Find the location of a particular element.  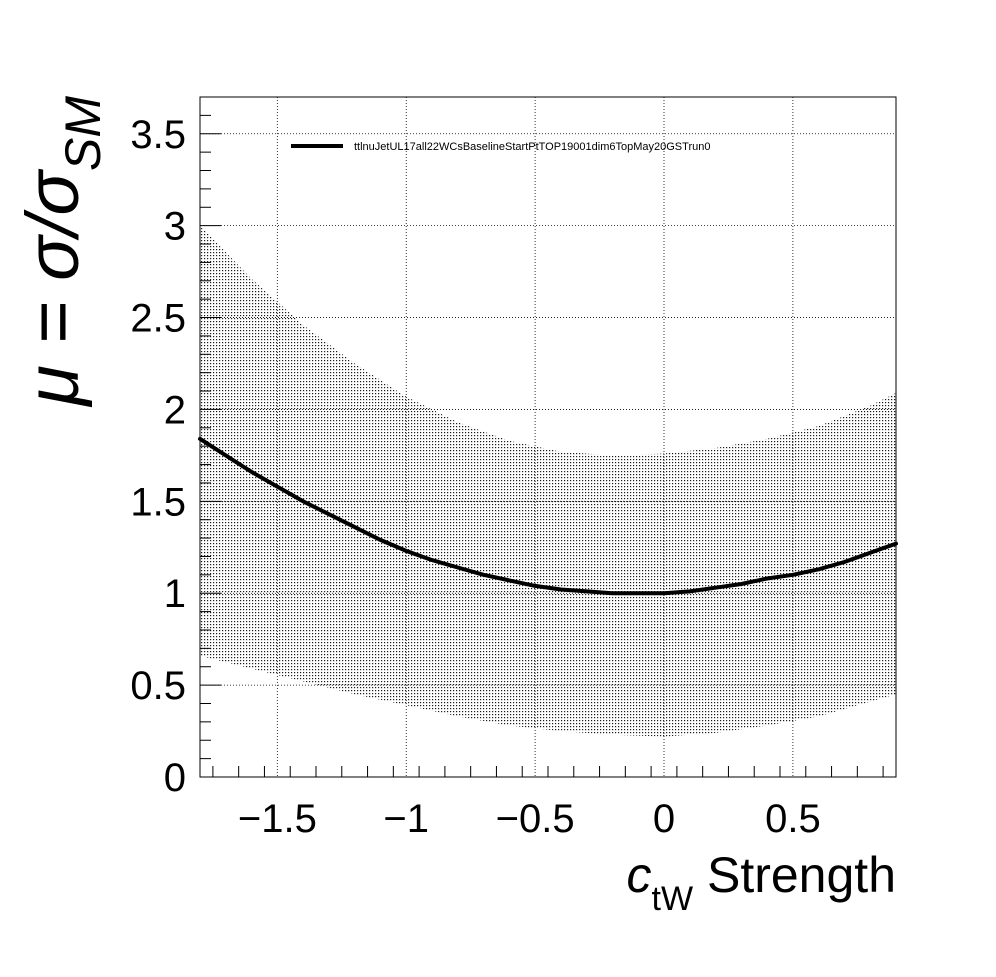

y-axis-label-subscript: SM is located at coordinates (83, 133).